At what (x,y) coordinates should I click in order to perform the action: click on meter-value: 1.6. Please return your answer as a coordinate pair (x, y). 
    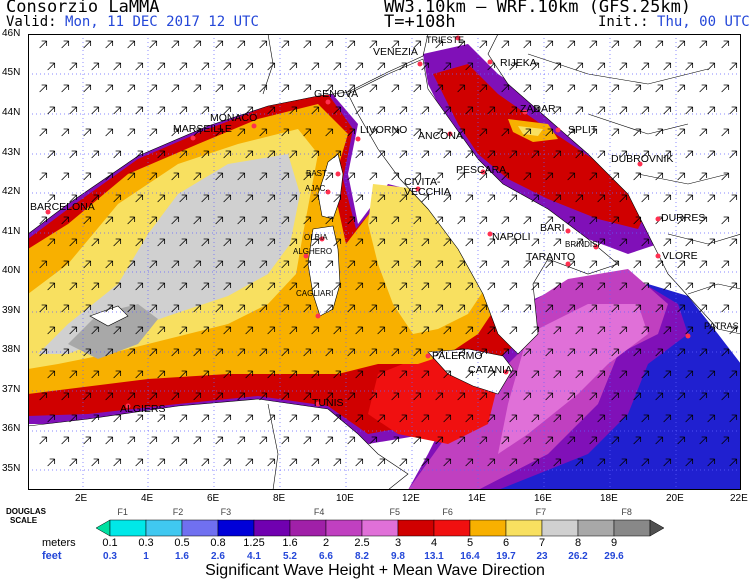
    Looking at the image, I should click on (289, 543).